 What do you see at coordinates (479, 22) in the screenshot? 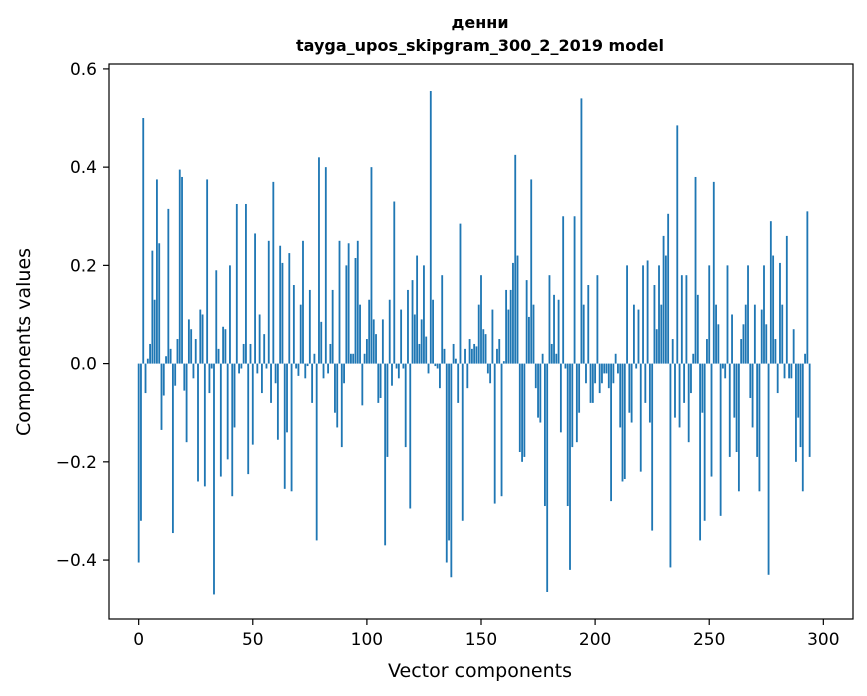
I see `chart-title: денни` at bounding box center [479, 22].